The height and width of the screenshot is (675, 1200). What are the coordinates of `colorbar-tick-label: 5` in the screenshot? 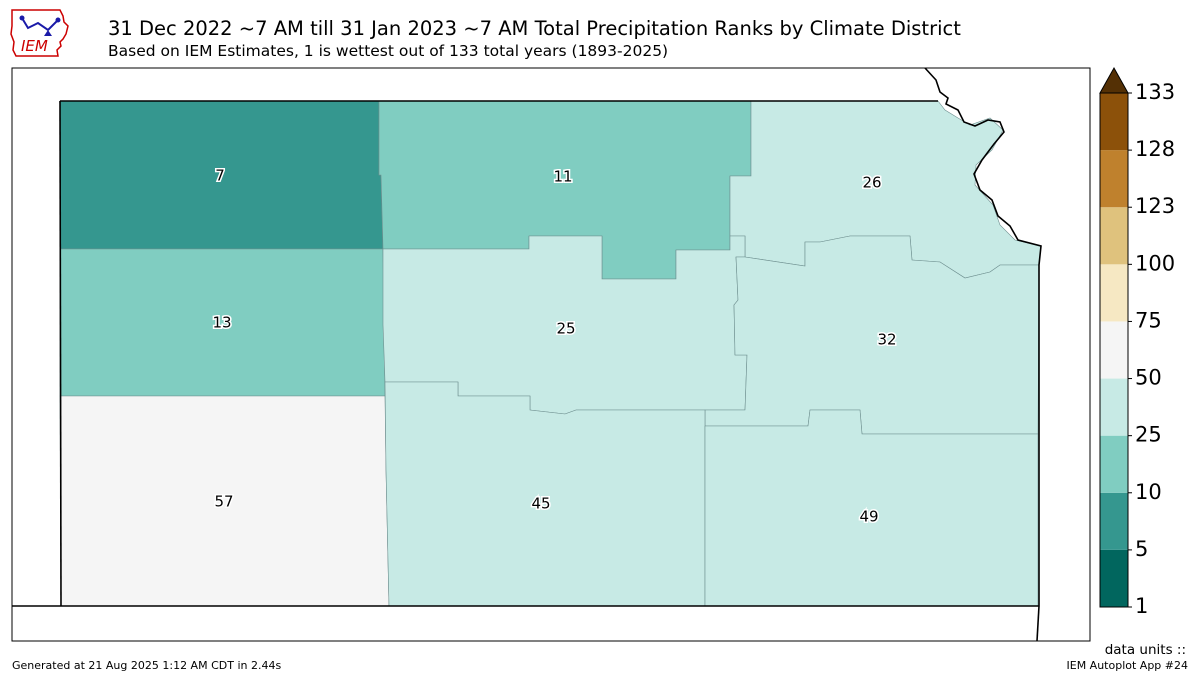 It's located at (1141, 549).